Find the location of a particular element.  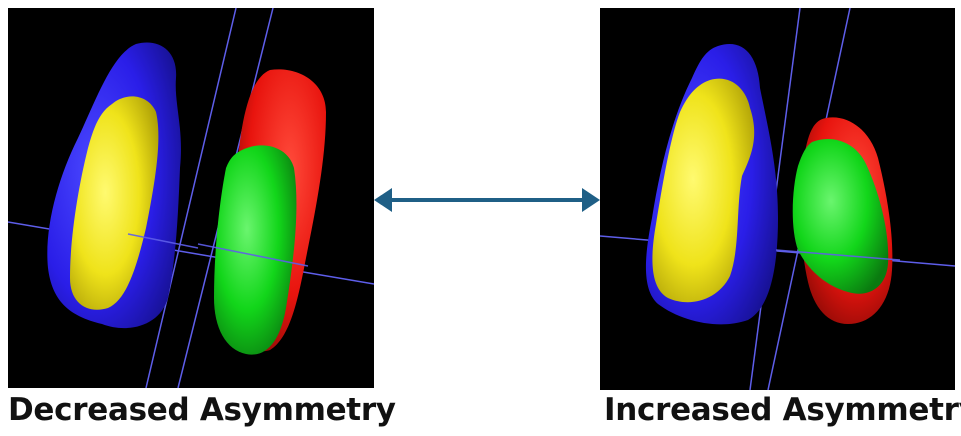

caption-decreased-asymmetry: Decreased Asymmetry is located at coordinates (202, 410).